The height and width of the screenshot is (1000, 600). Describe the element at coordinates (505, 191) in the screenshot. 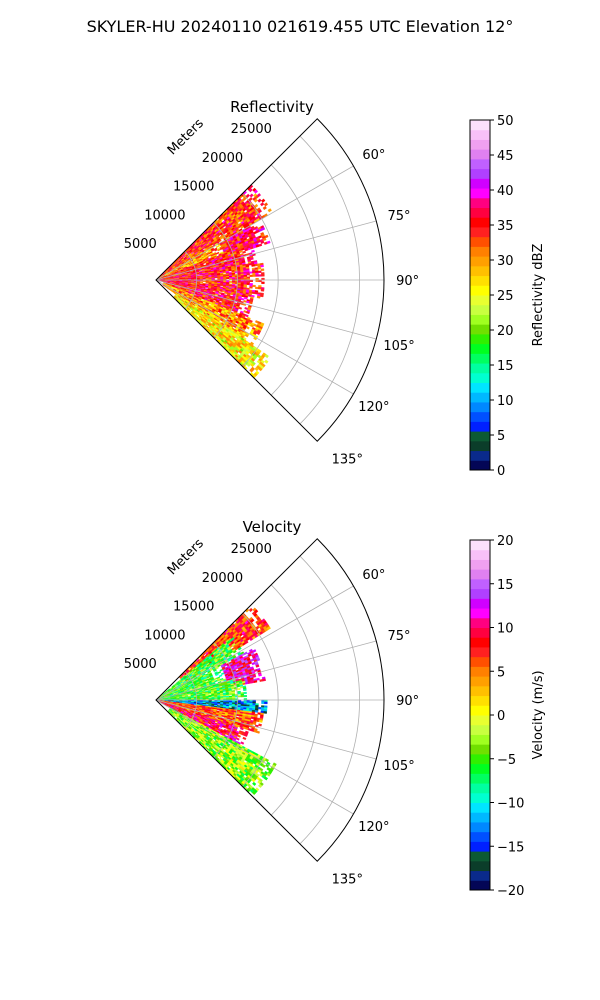

I see `colorbar-tick-label: 40` at that location.